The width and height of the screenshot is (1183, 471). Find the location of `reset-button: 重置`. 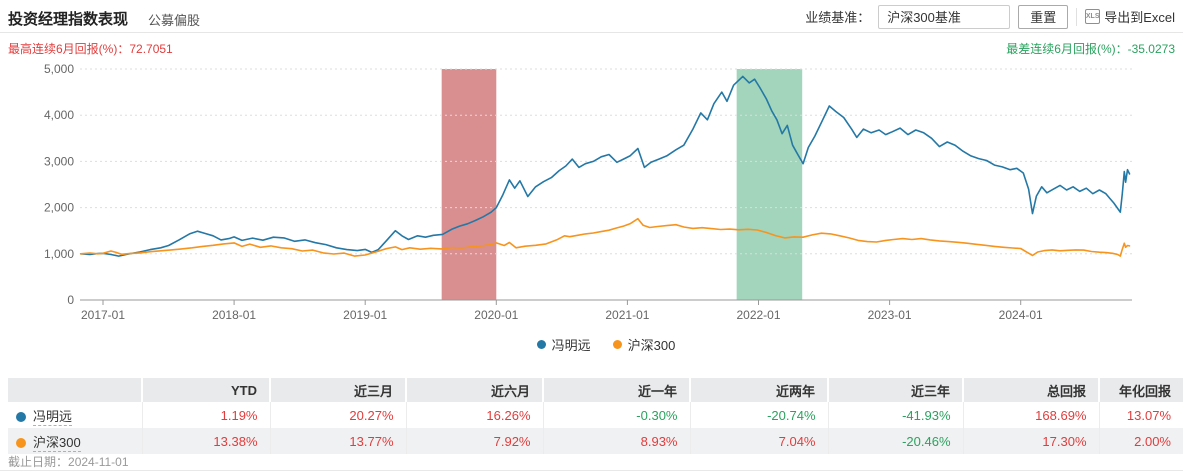

reset-button: 重置 is located at coordinates (1043, 16).